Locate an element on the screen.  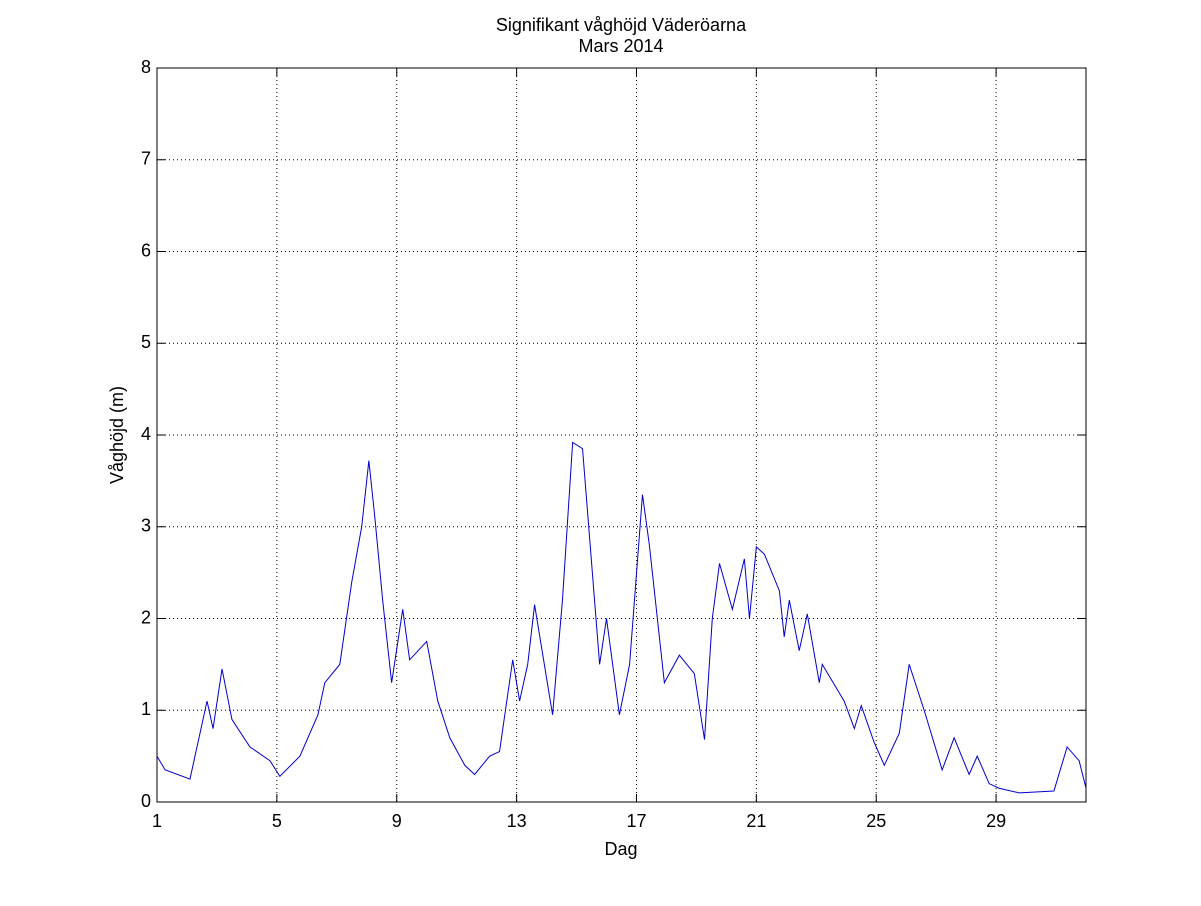
x-tick-label: 1 is located at coordinates (157, 821).